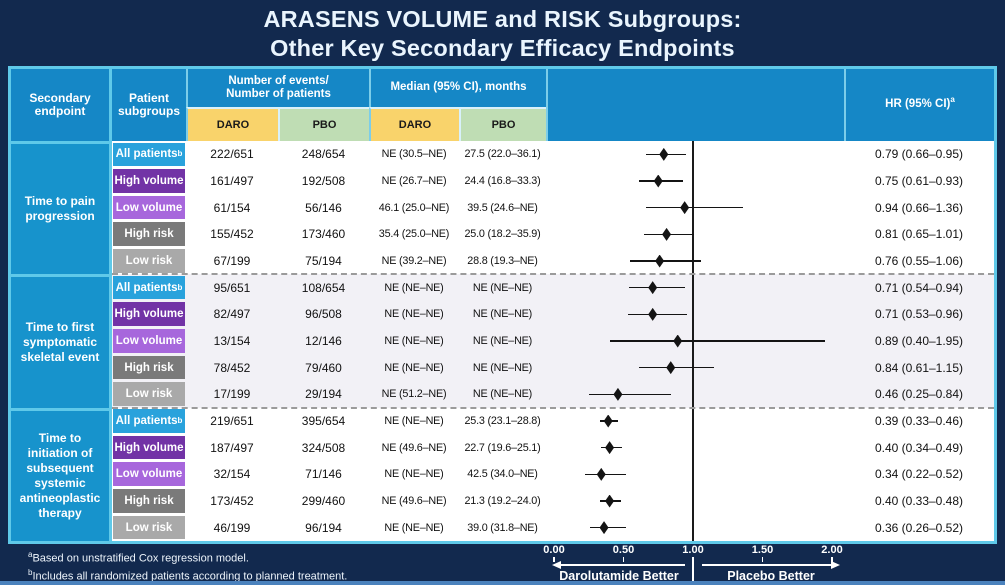 The width and height of the screenshot is (1005, 585). I want to click on events-daro-cell: 46/199, so click(232, 527).